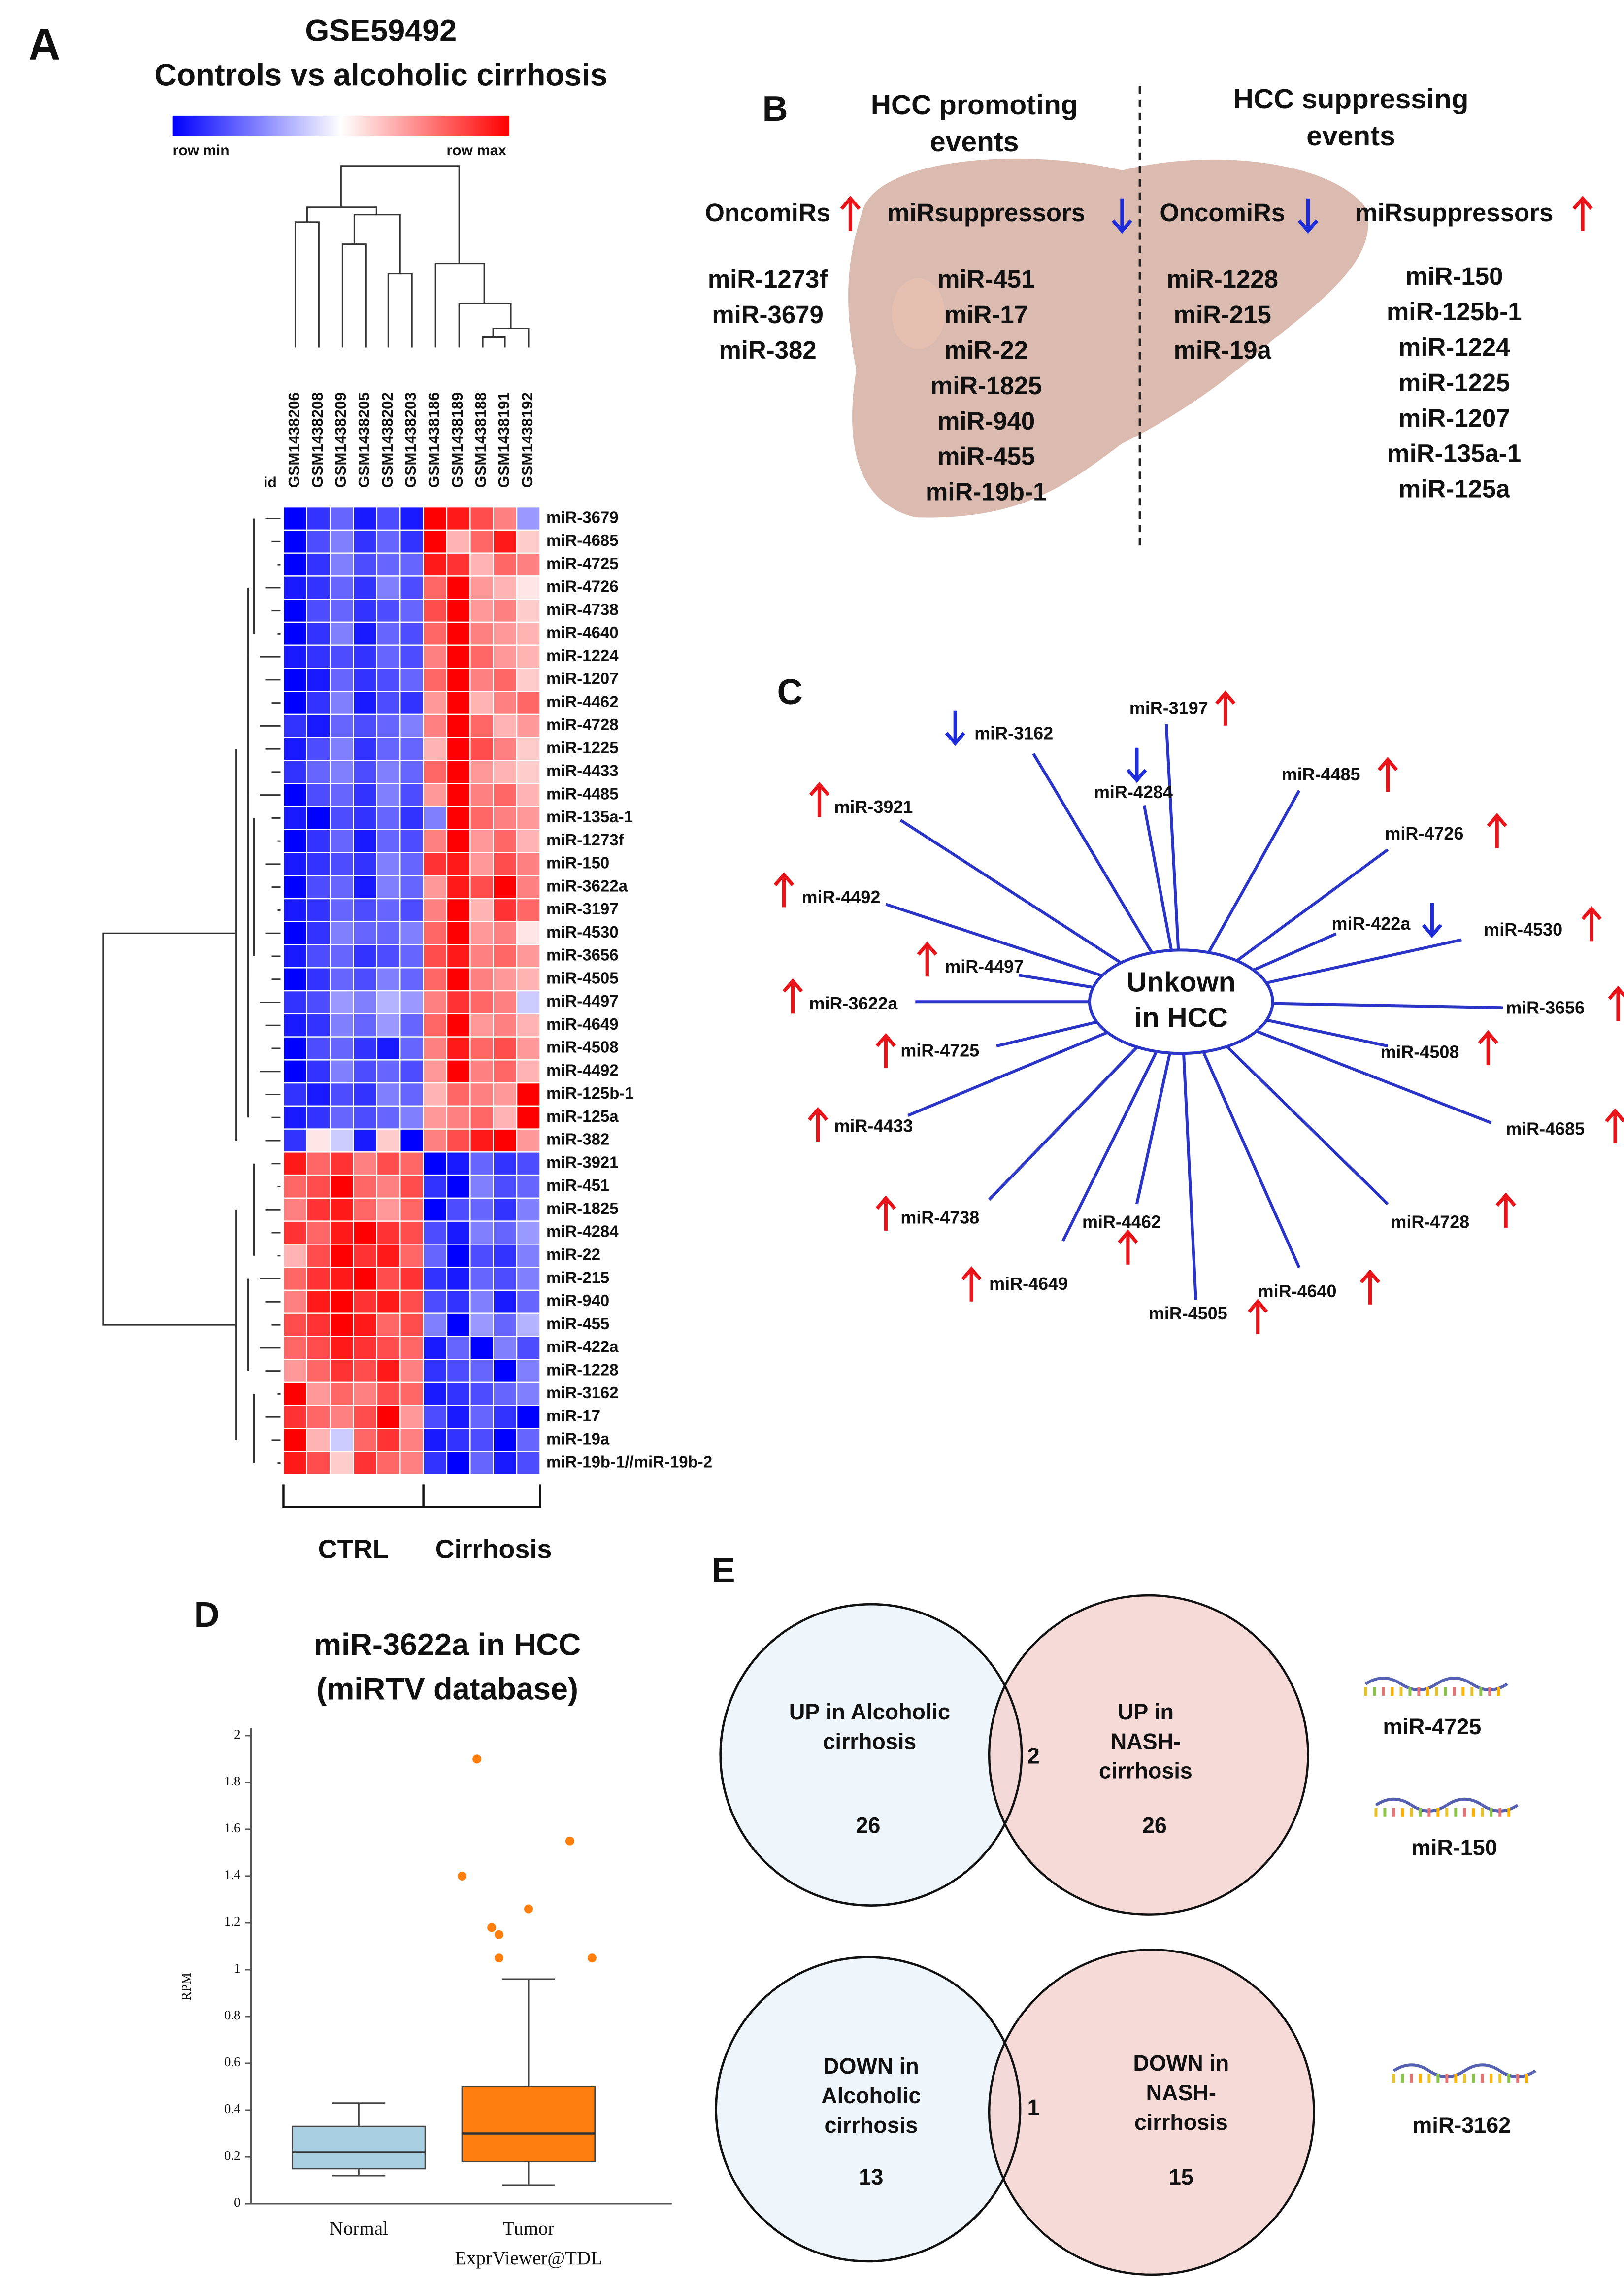  What do you see at coordinates (1181, 2122) in the screenshot?
I see `venn-set-label: cirrhosis` at bounding box center [1181, 2122].